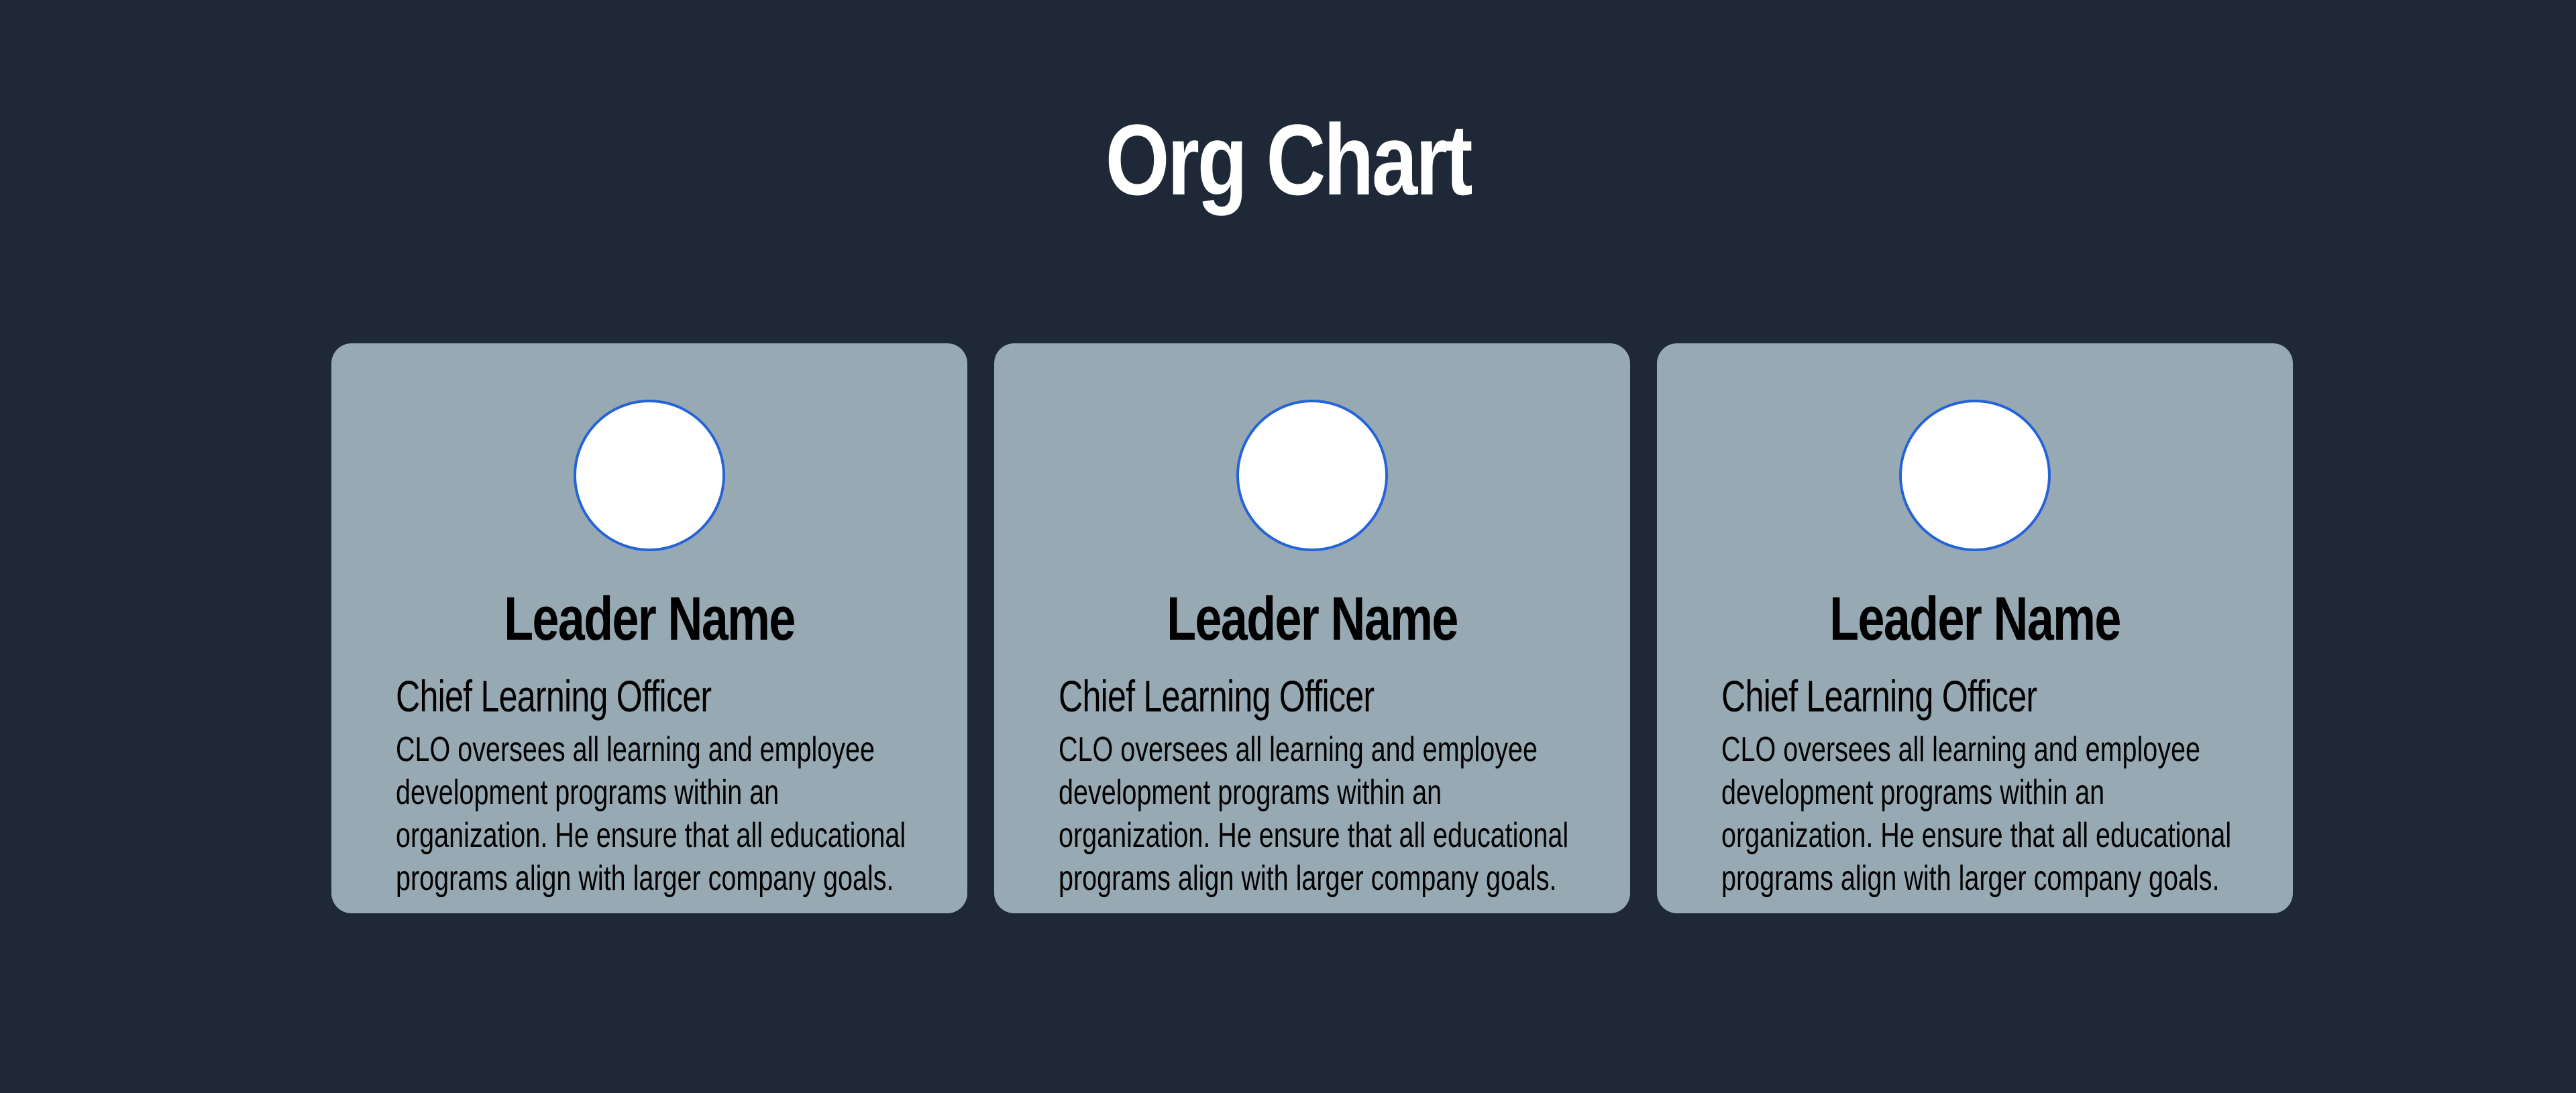  What do you see at coordinates (1289, 159) in the screenshot?
I see `page-title: Org Chart` at bounding box center [1289, 159].